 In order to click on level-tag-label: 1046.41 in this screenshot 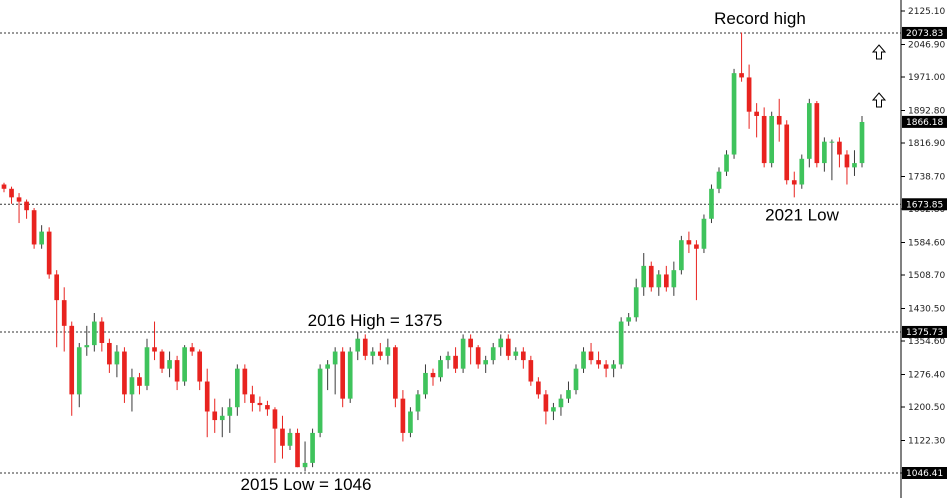, I will do `click(924, 474)`.